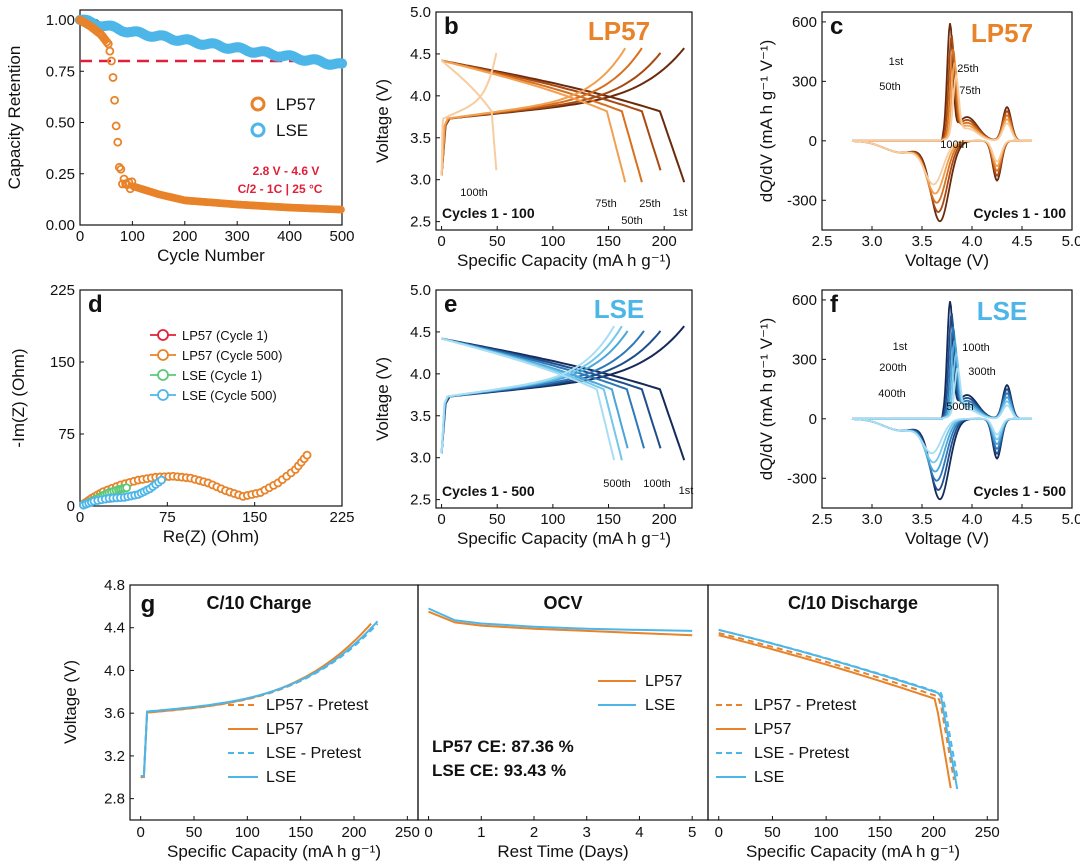 The width and height of the screenshot is (1080, 863). I want to click on x-tick-label: 5.0, so click(1071, 519).